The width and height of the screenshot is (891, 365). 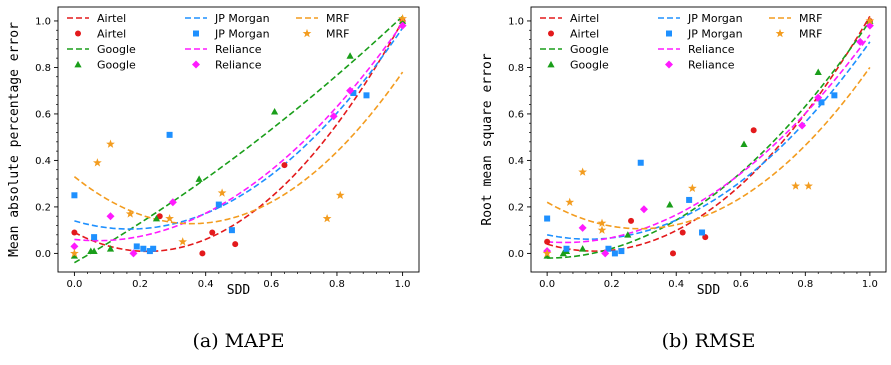 I want to click on x-tick-label: 0.8, so click(x=805, y=284).